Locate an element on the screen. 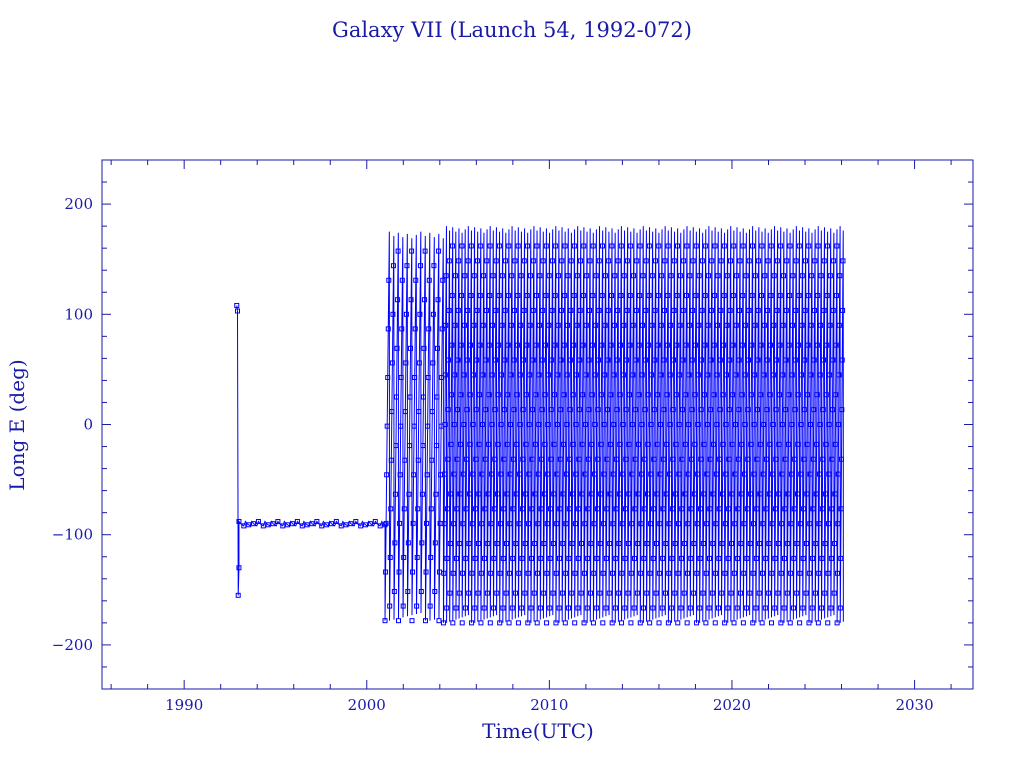 This screenshot has width=1024, height=768. y-tick-label: 200 is located at coordinates (78, 204).